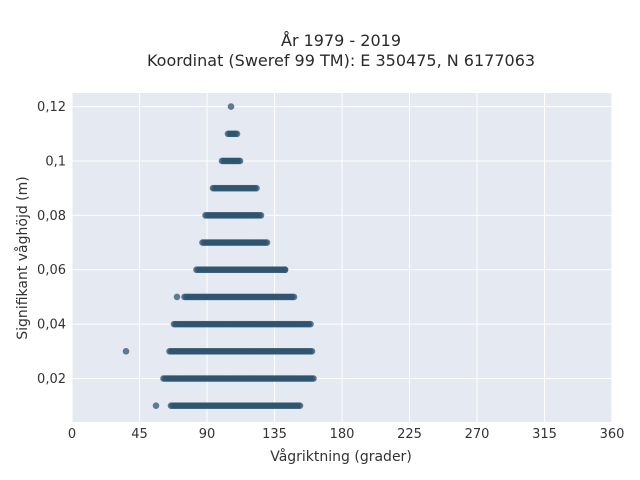 The height and width of the screenshot is (480, 640). I want to click on x-axis-label: Vågriktning (grader), so click(341, 456).